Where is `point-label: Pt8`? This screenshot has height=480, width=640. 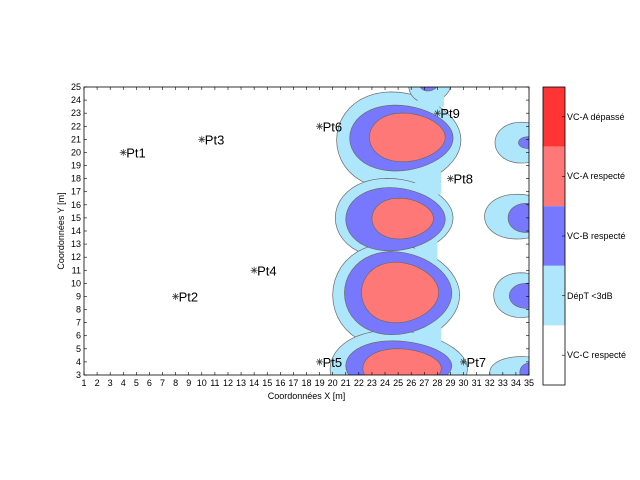 point-label: Pt8 is located at coordinates (463, 179).